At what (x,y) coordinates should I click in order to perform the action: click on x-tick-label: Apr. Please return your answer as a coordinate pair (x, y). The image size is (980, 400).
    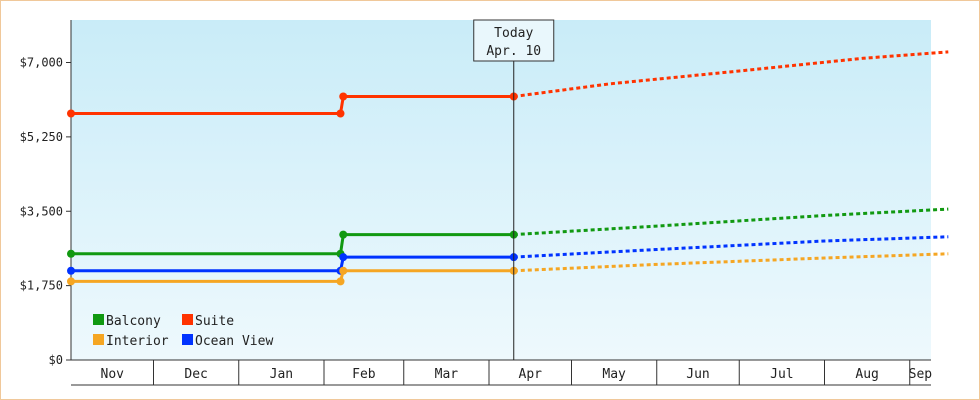
    Looking at the image, I should click on (531, 374).